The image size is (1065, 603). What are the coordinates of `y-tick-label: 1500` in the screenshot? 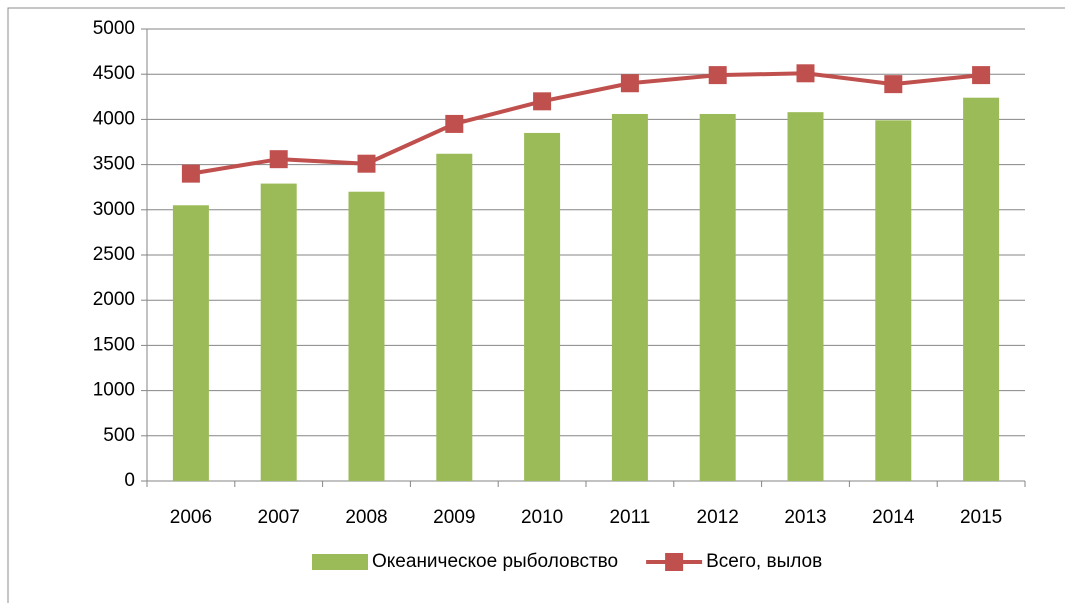 It's located at (114, 344).